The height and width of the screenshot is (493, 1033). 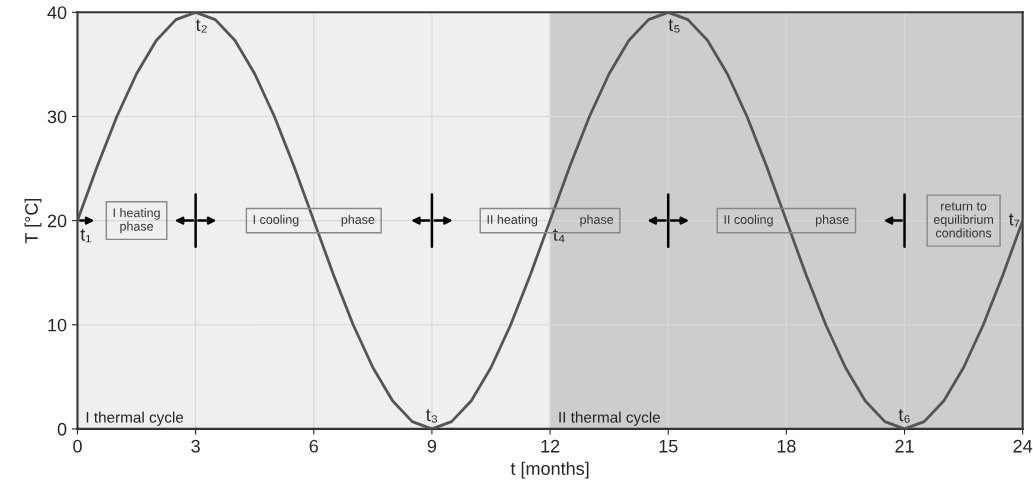 What do you see at coordinates (57, 325) in the screenshot?
I see `y-tick-label: 10` at bounding box center [57, 325].